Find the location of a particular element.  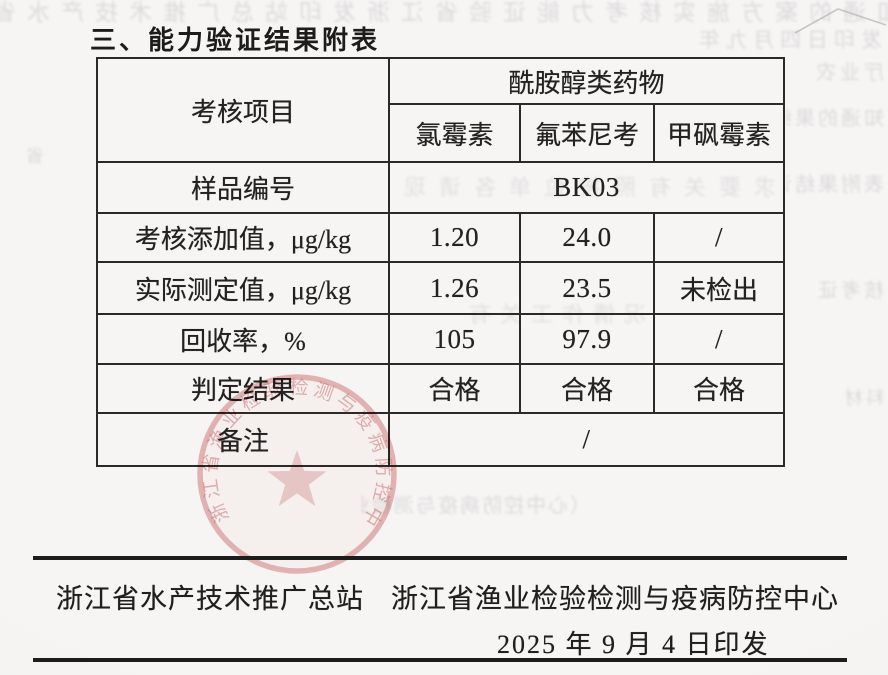

cell-value: 1.20 is located at coordinates (454, 237).